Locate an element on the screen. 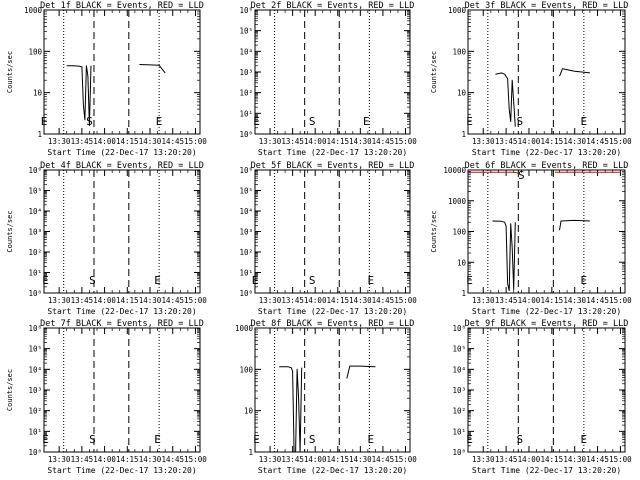  y-tick-label: 10000 is located at coordinates (454, 170).